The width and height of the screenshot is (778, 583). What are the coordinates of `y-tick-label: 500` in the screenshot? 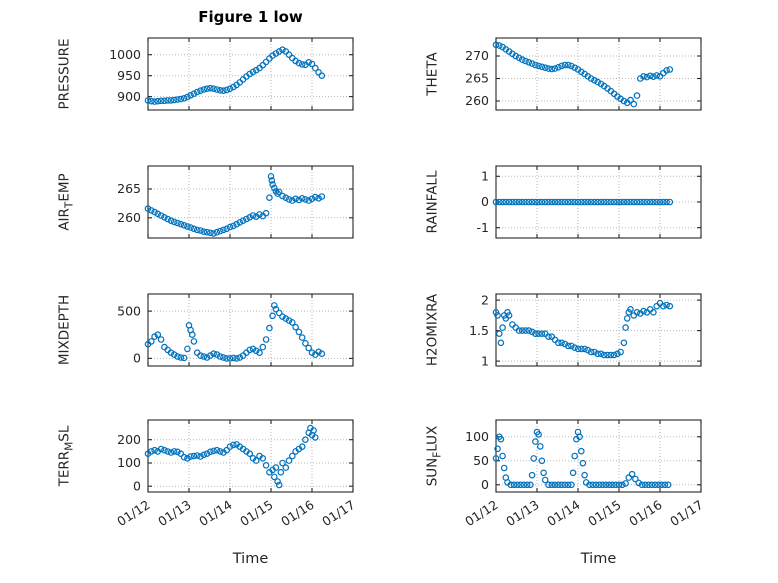 It's located at (129, 310).